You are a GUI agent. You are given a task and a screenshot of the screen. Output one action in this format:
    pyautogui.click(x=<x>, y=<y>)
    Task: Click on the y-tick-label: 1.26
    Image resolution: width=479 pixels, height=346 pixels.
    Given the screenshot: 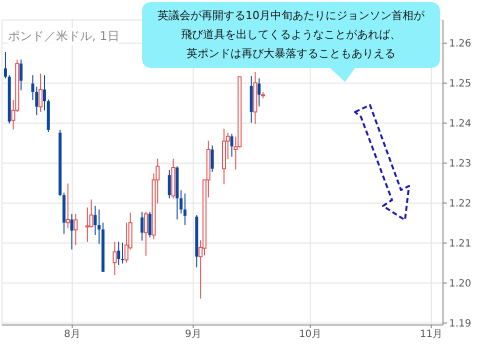 What is the action you would take?
    pyautogui.click(x=460, y=44)
    